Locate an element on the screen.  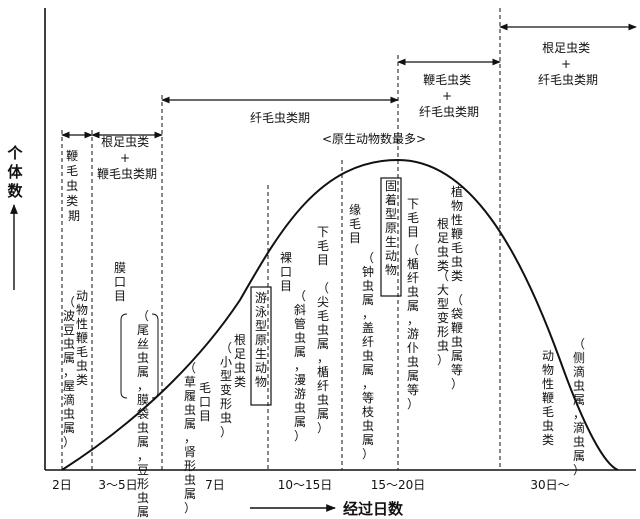
col-peritrichida: 缘毛目 is located at coordinates (355, 224).